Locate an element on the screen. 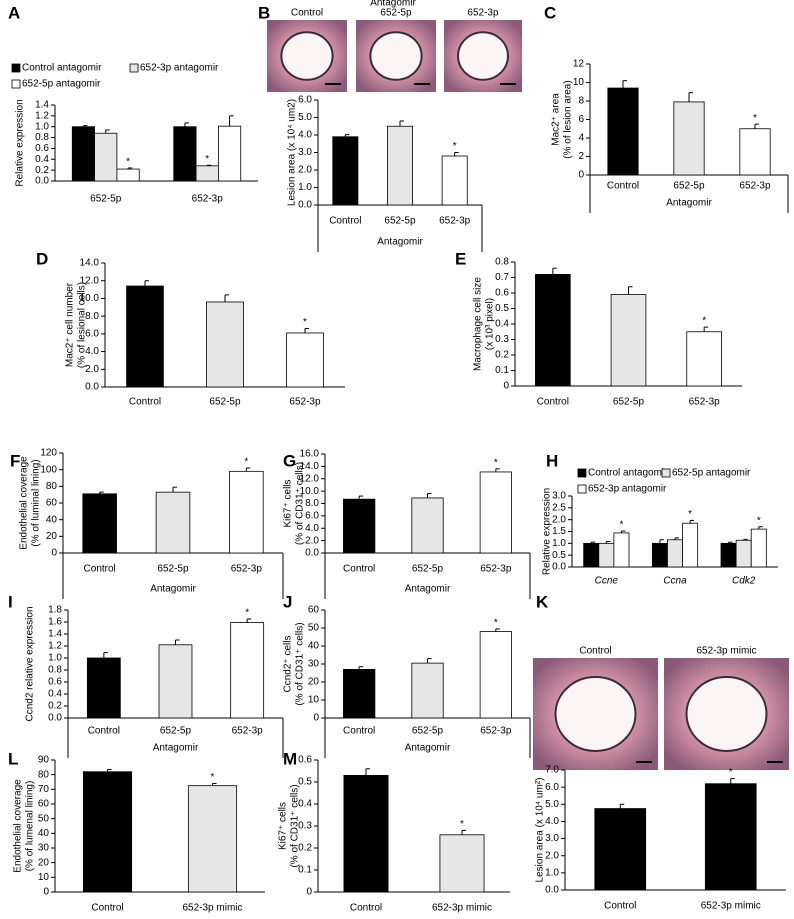 The width and height of the screenshot is (794, 919). y-axis-title: Lesion area (x 10⁴ um²) is located at coordinates (540, 830).